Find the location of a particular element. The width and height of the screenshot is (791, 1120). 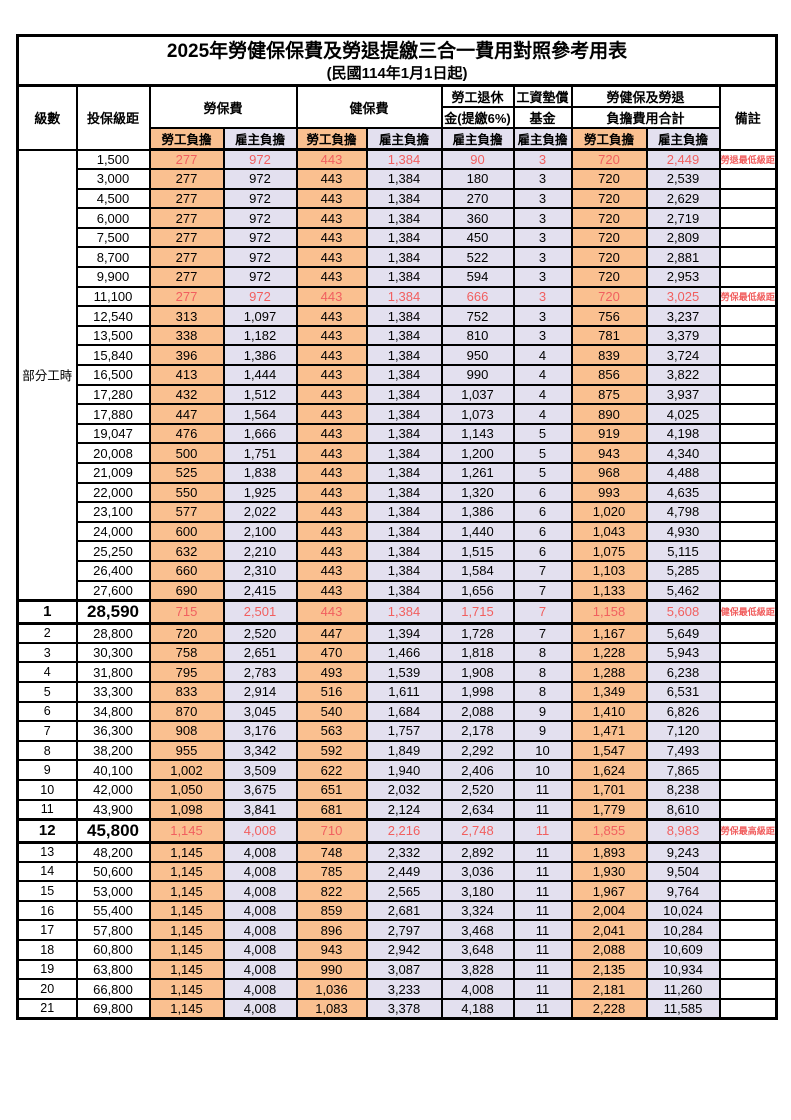

total-employer-cell: 5,285 is located at coordinates (683, 570).